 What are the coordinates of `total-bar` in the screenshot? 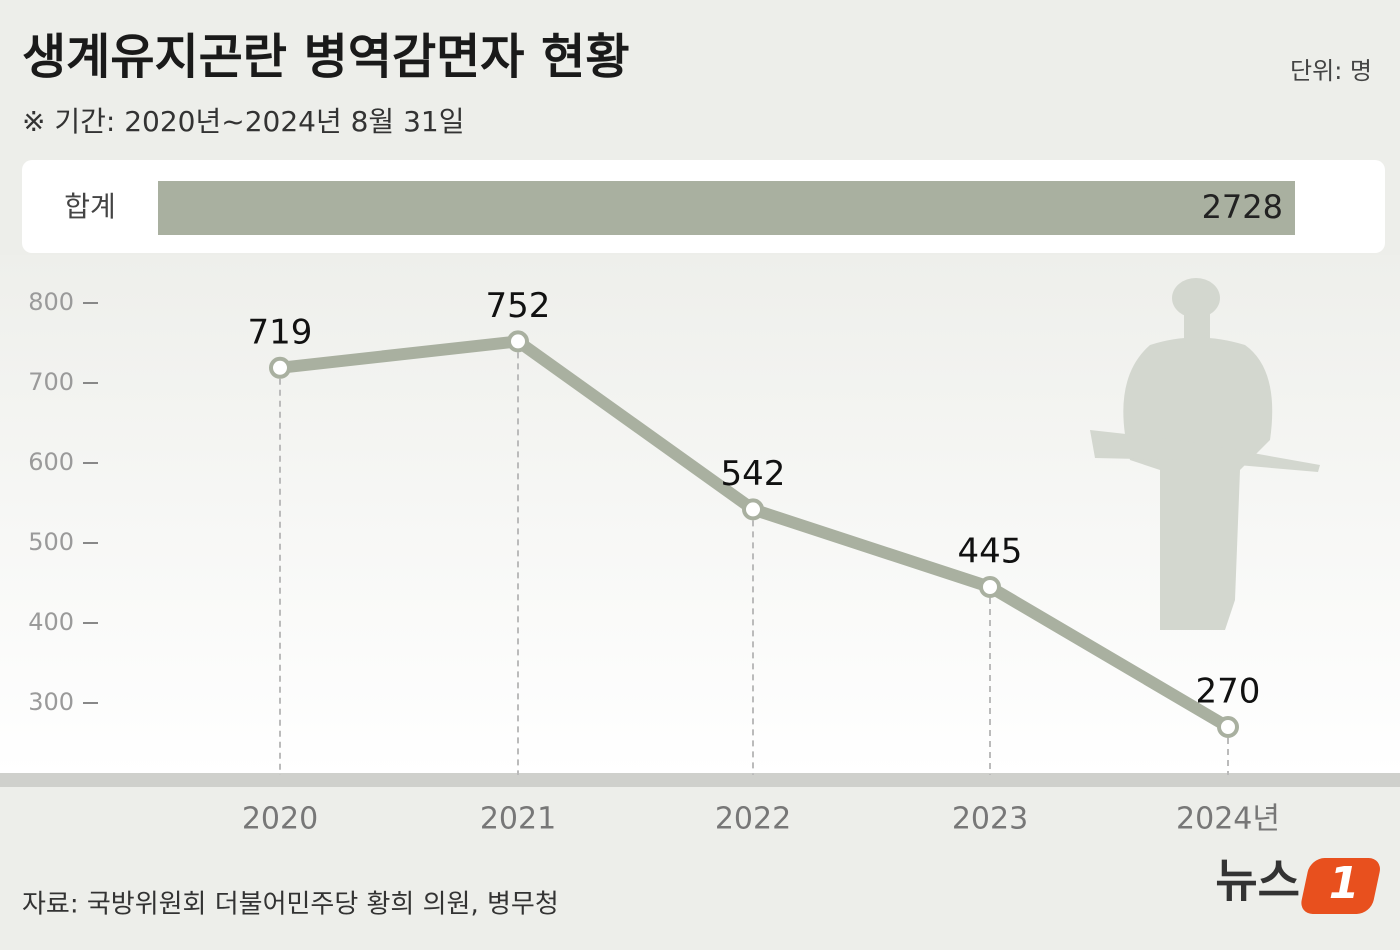 It's located at (726, 208).